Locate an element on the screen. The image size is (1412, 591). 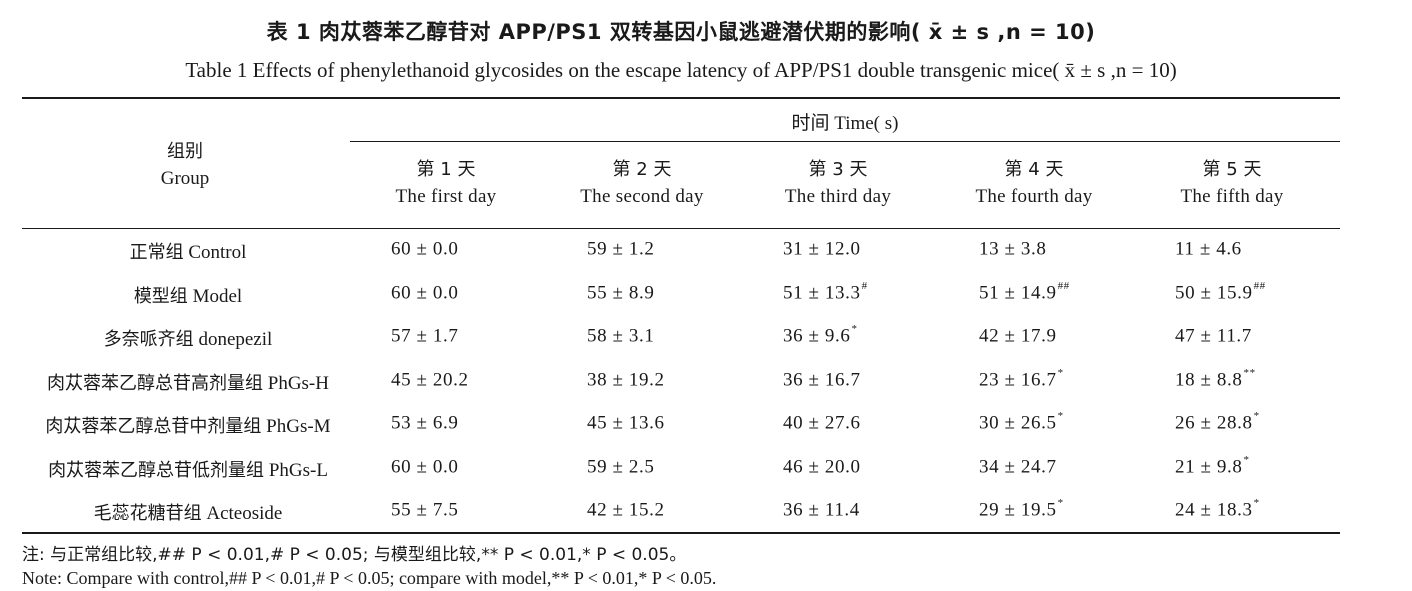
value-cell-day-2: 58 ± 3.1 is located at coordinates (621, 336).